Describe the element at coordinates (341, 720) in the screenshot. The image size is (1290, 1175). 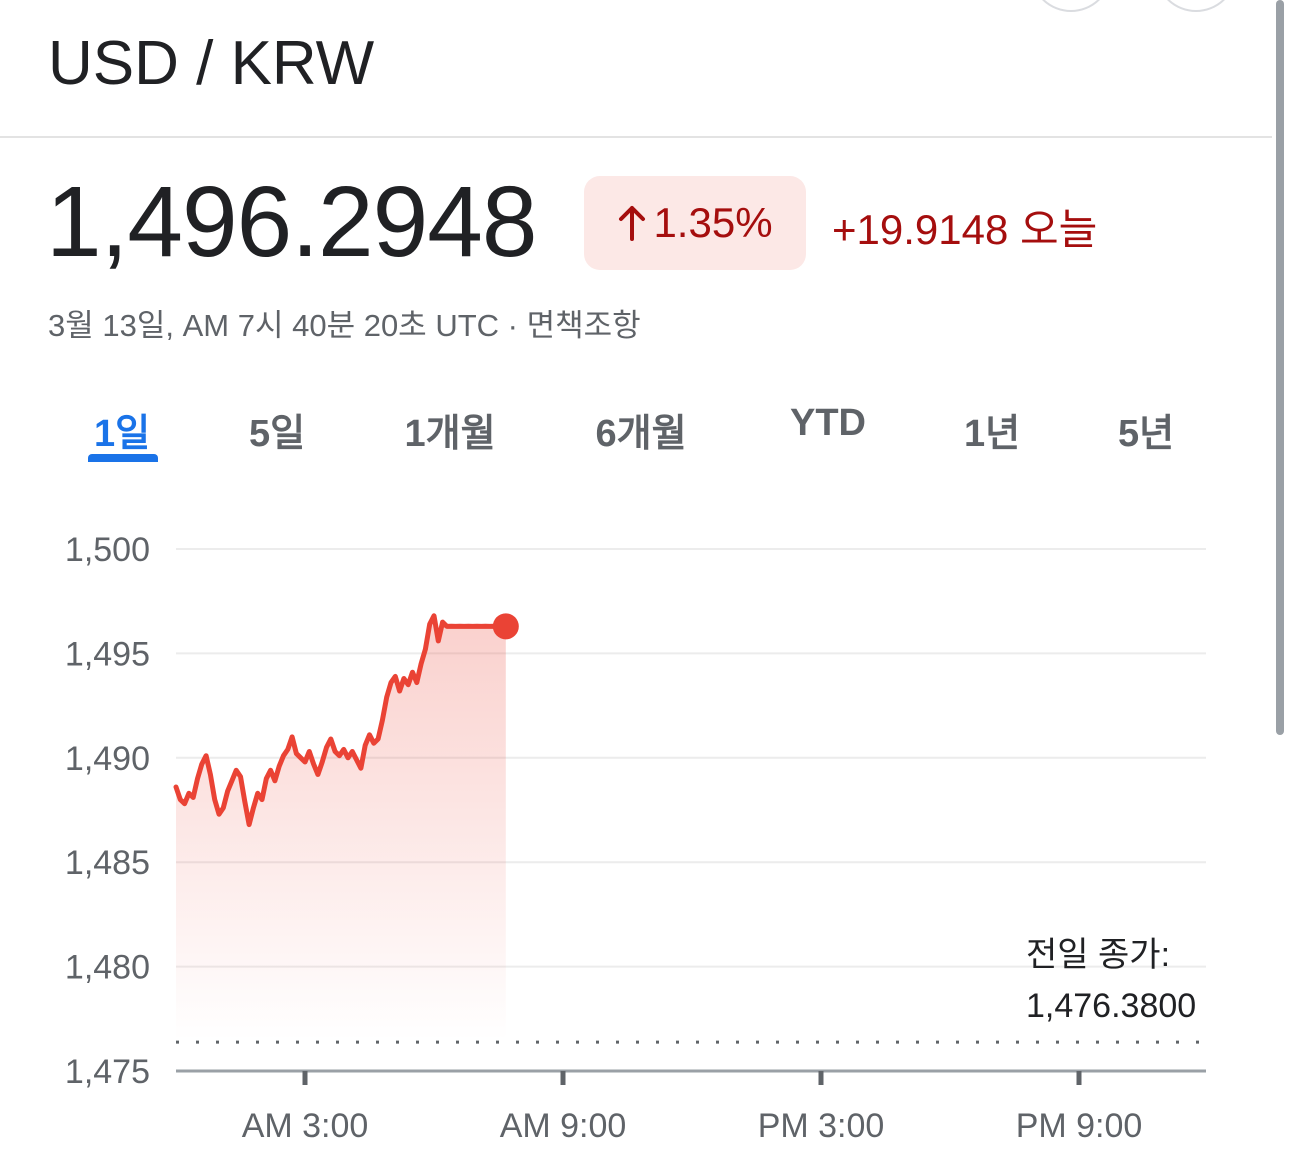
I see `series-line` at that location.